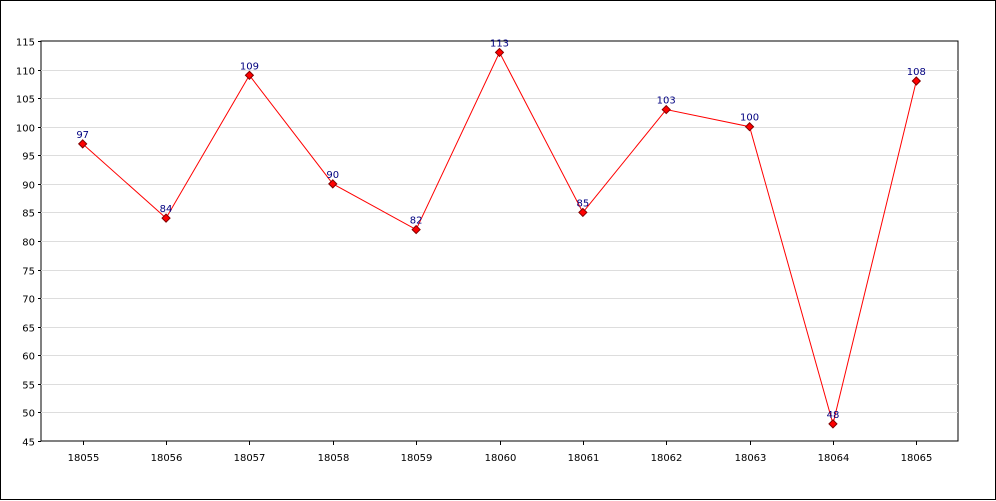 The height and width of the screenshot is (501, 996). Describe the element at coordinates (28, 300) in the screenshot. I see `y-tick-label: 70` at that location.